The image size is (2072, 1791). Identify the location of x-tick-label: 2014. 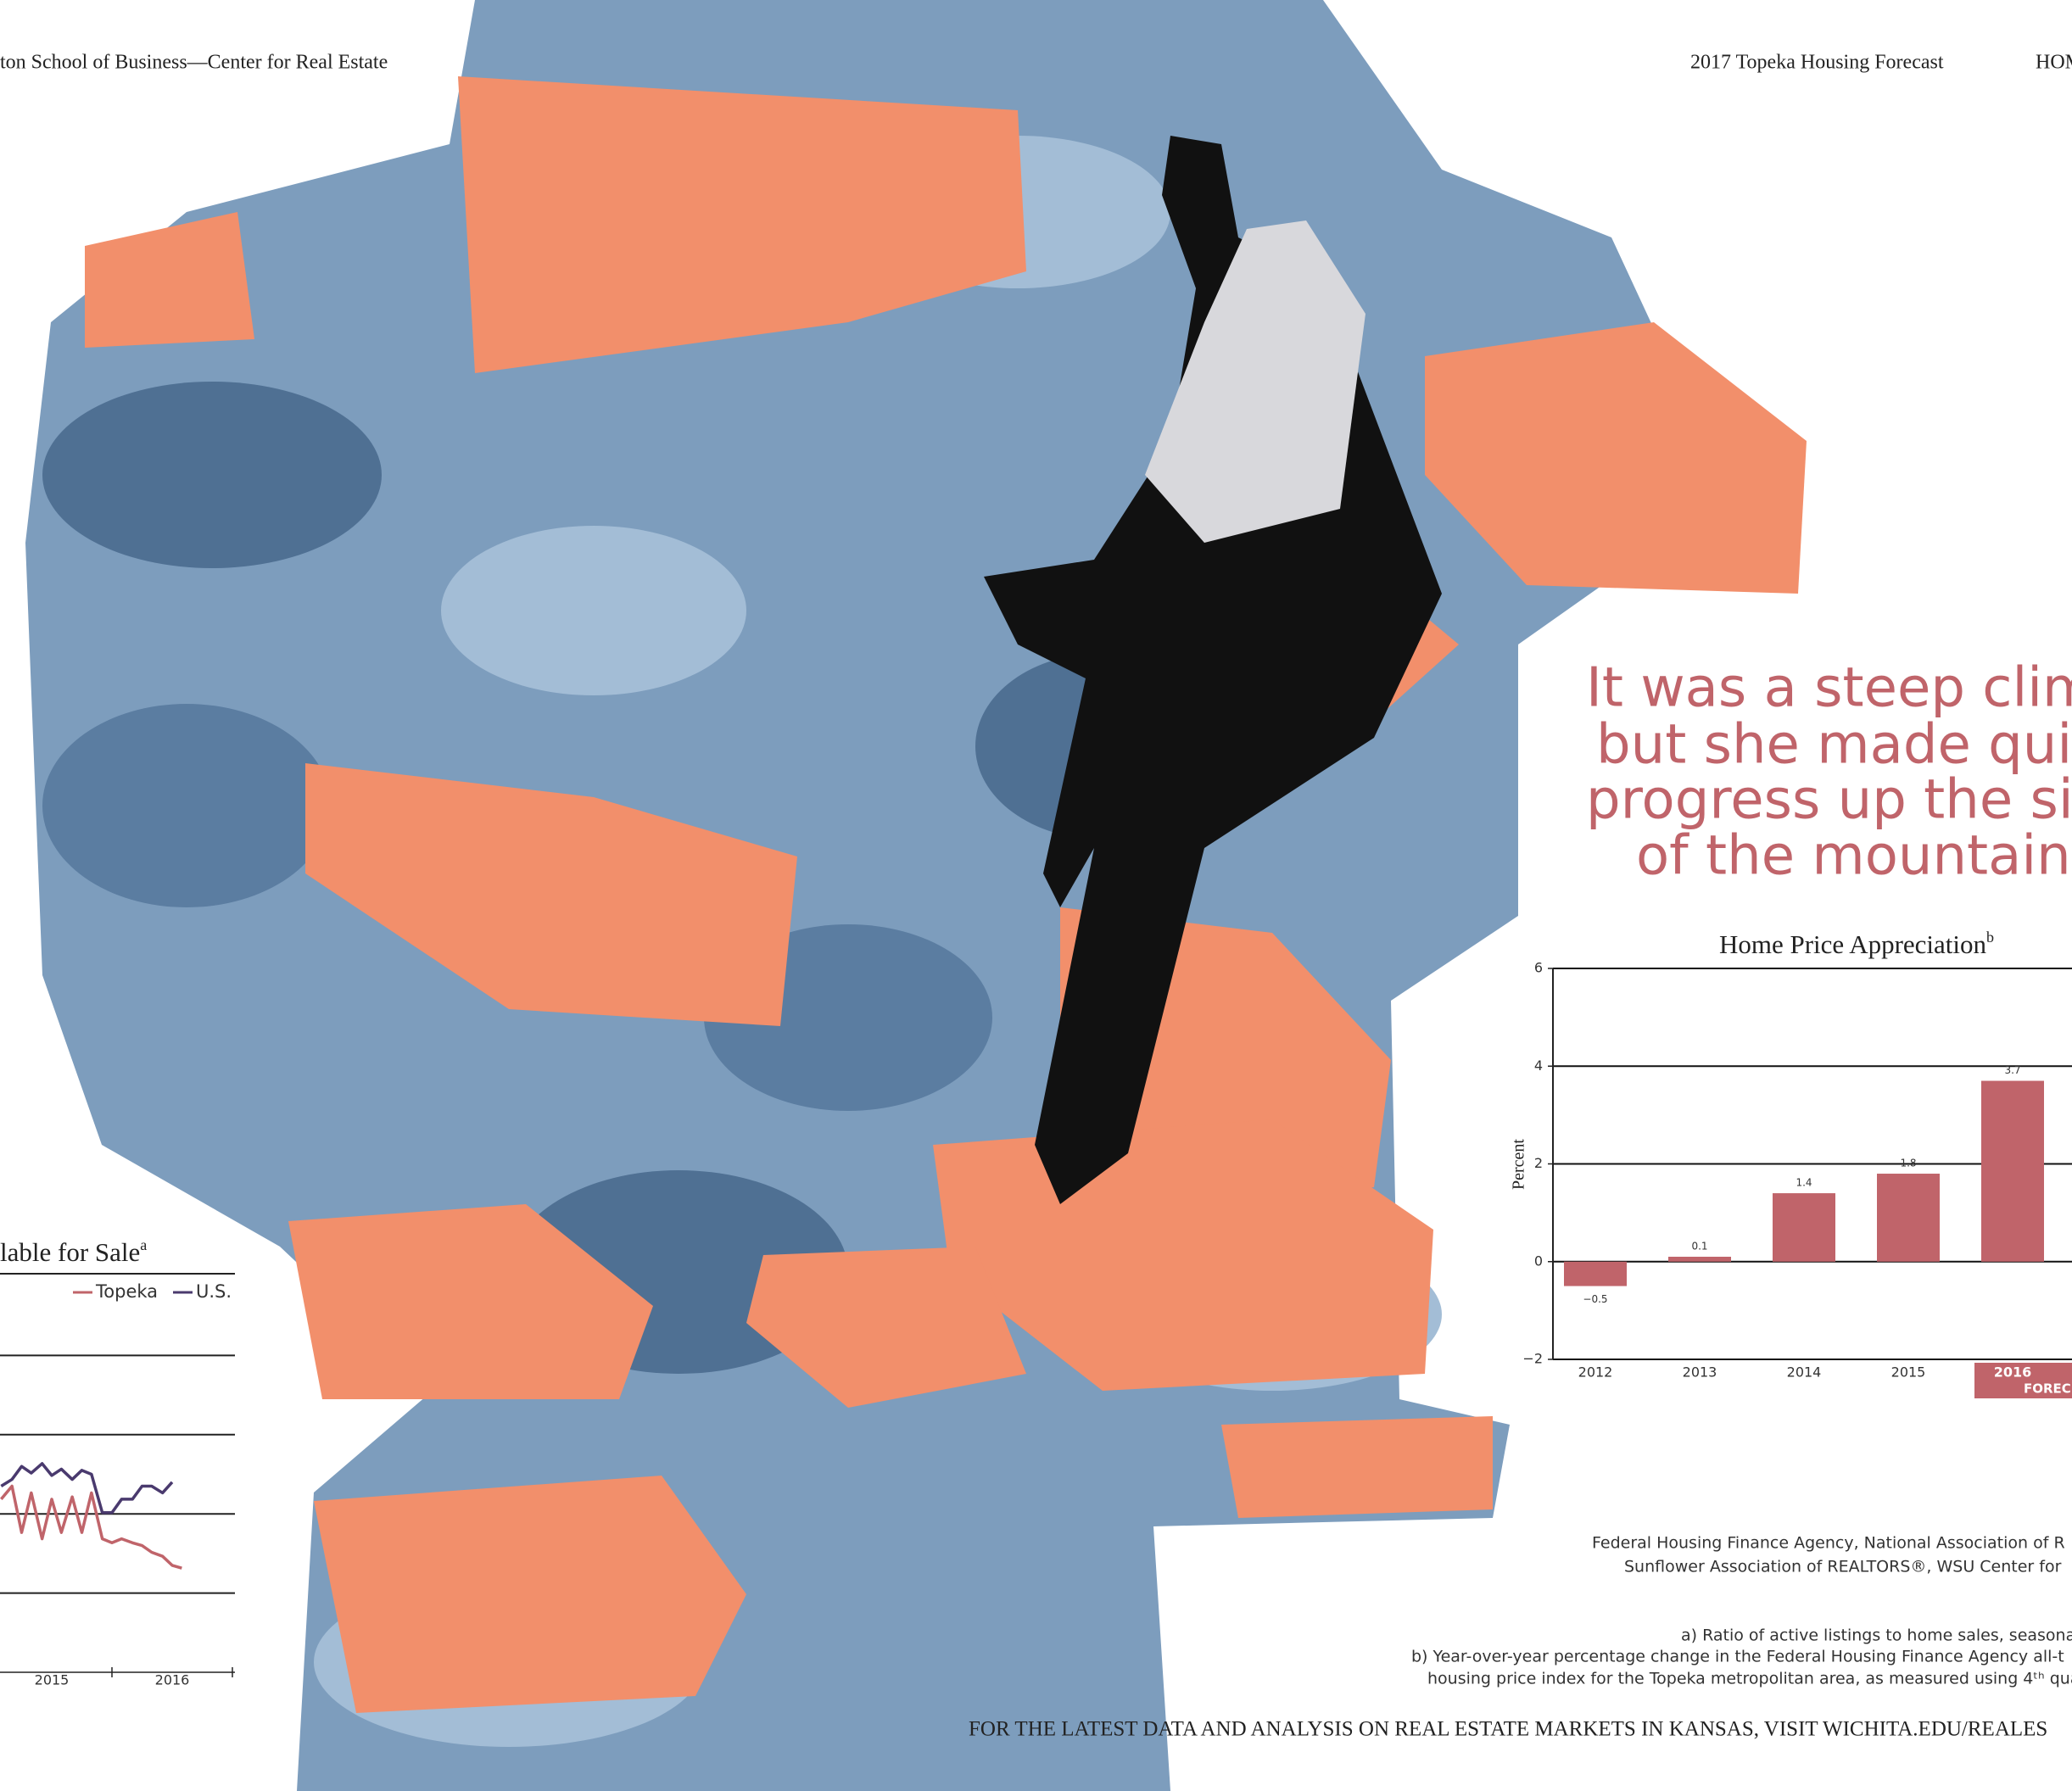
(1804, 1372).